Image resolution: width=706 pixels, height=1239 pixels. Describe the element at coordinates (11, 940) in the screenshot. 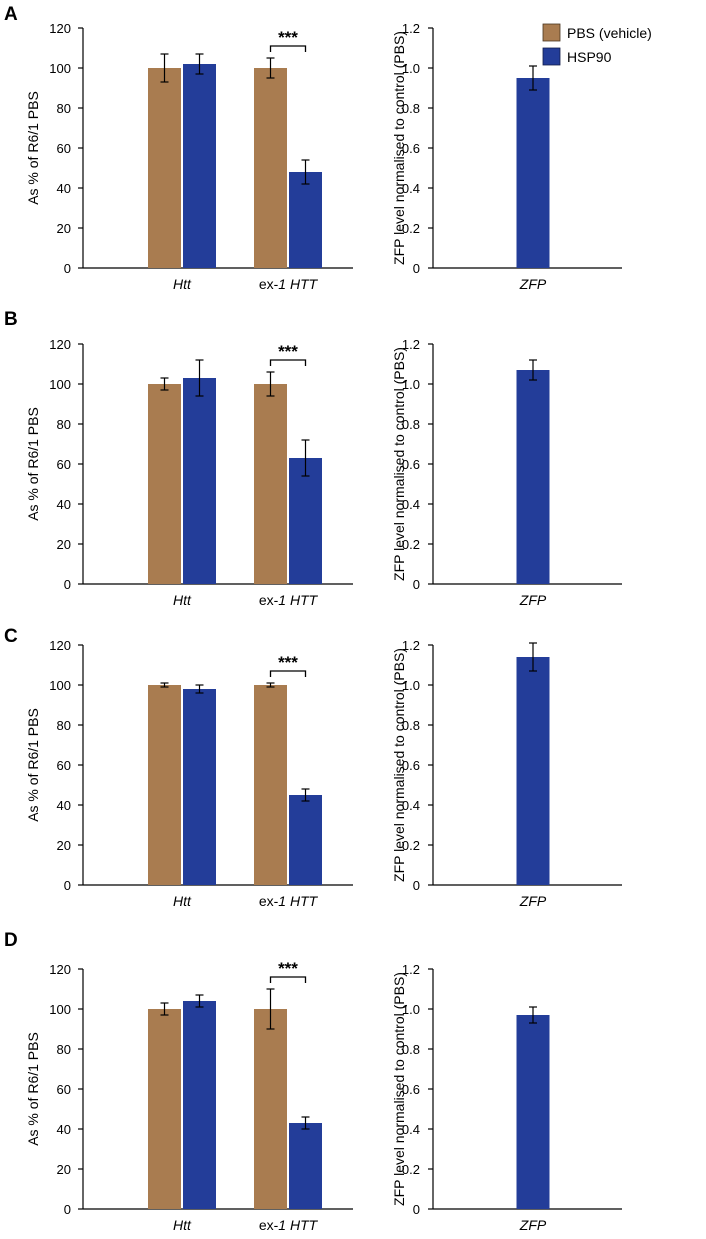

I see `panel-letter: D` at that location.